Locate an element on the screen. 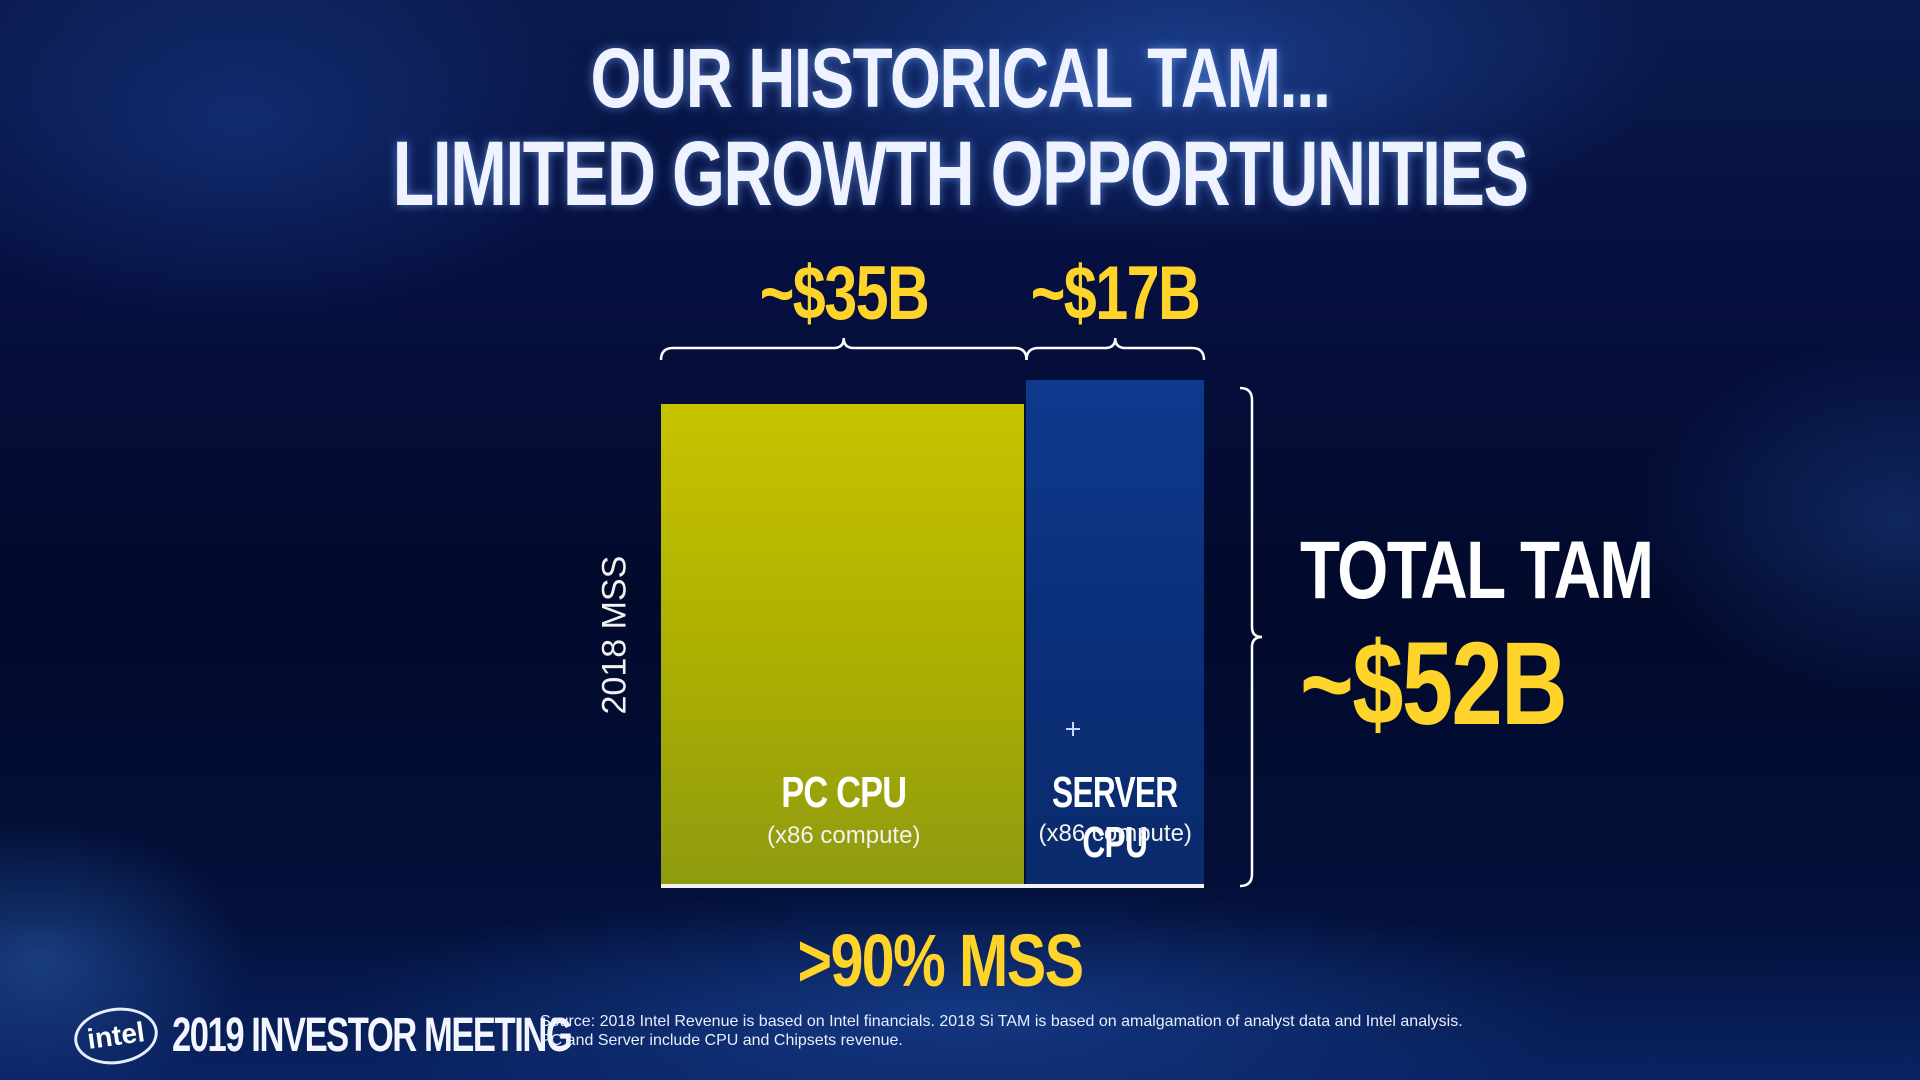 Image resolution: width=1920 pixels, height=1080 pixels. server-cpu-category-label: SERVER CPU is located at coordinates (1115, 817).